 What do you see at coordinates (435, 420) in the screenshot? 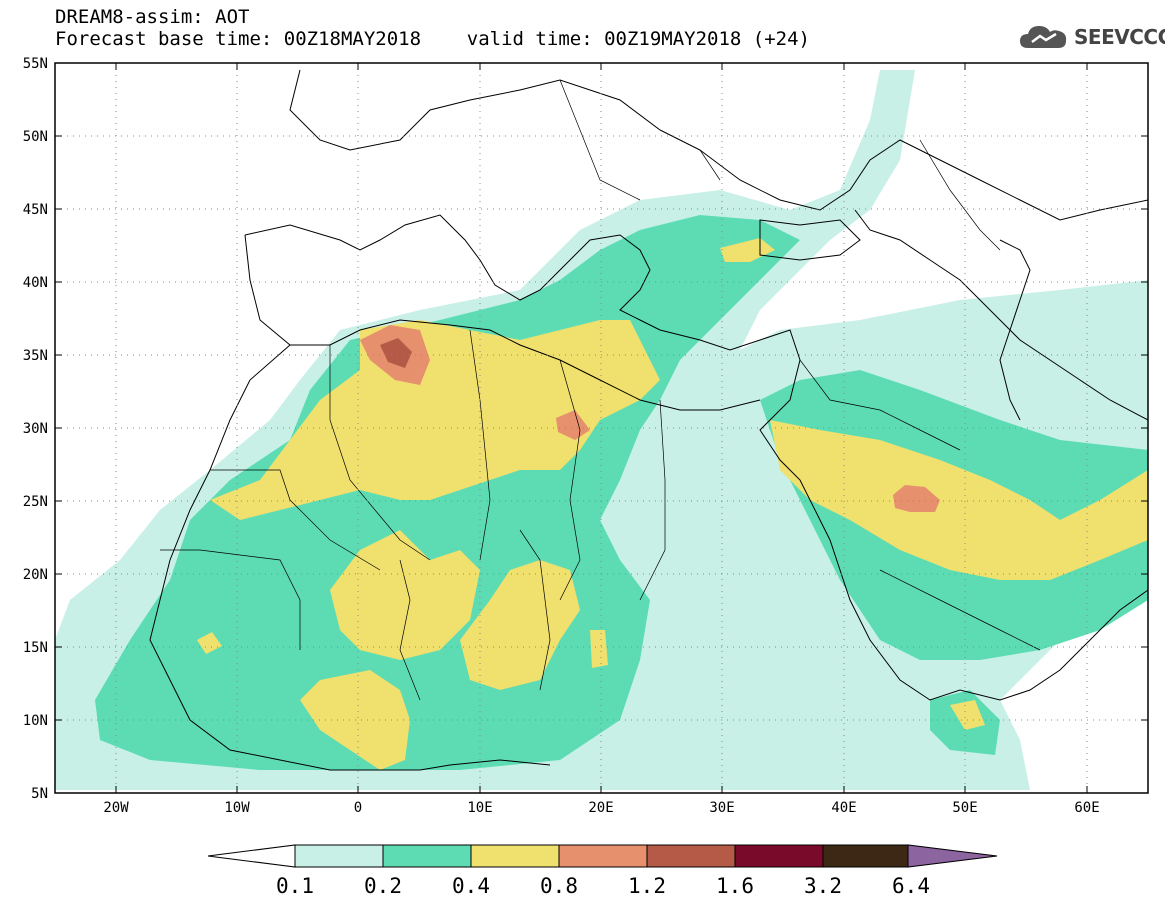
I see `aot-region-0.4` at bounding box center [435, 420].